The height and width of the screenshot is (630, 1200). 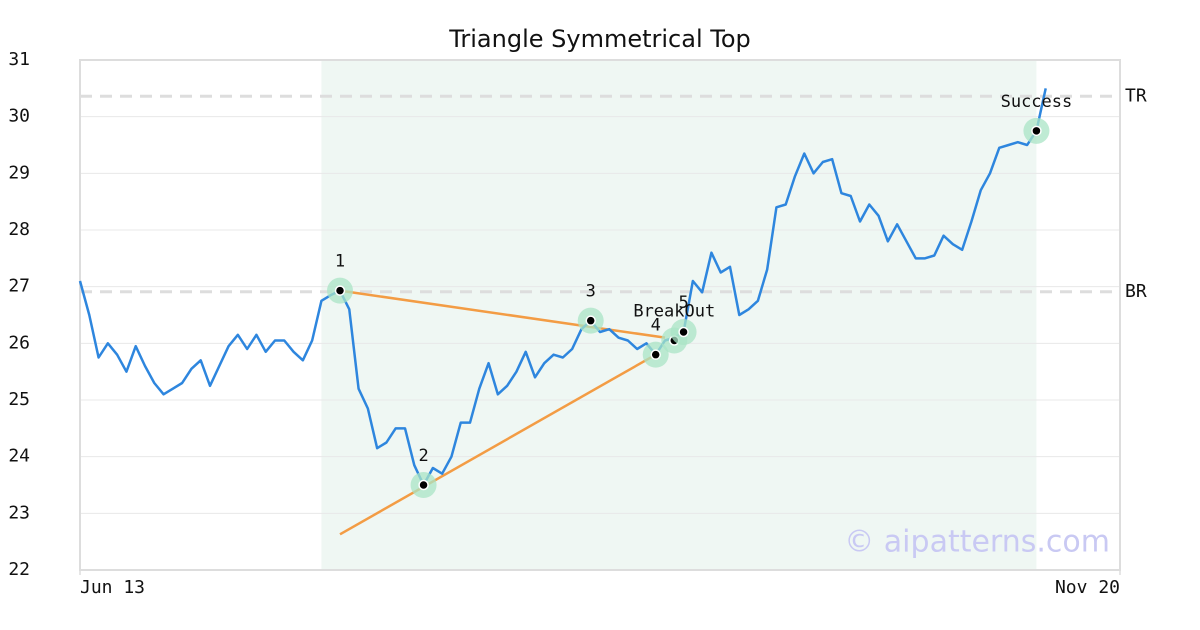 I want to click on y-tick-label: 27, so click(x=19, y=286).